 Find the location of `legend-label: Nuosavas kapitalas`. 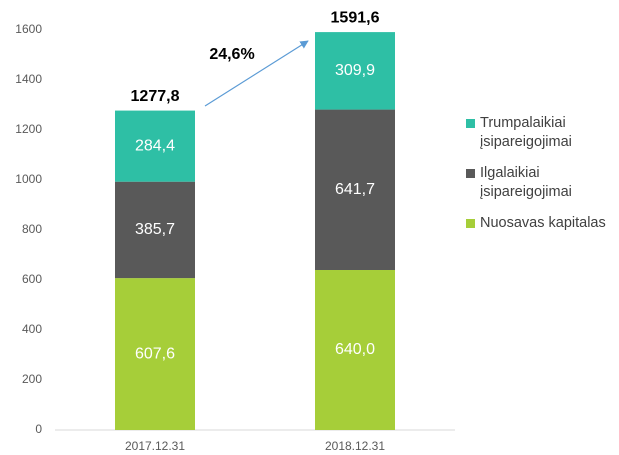

legend-label: Nuosavas kapitalas is located at coordinates (543, 223).